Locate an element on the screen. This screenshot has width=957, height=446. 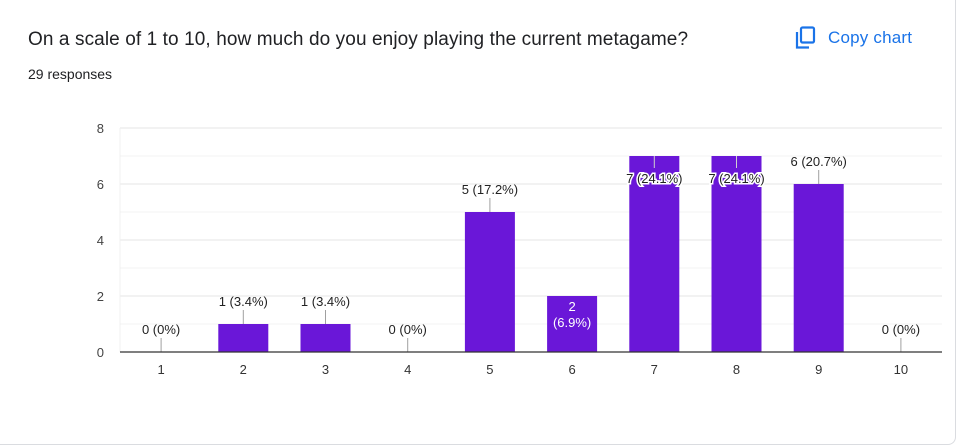
data-label: (6.9%) is located at coordinates (572, 322).